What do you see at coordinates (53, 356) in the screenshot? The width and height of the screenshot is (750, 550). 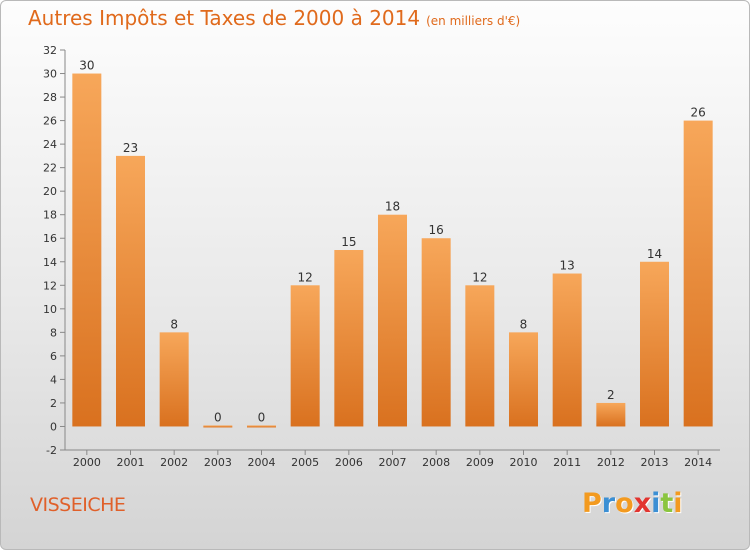 I see `y-tick-label: 6` at bounding box center [53, 356].